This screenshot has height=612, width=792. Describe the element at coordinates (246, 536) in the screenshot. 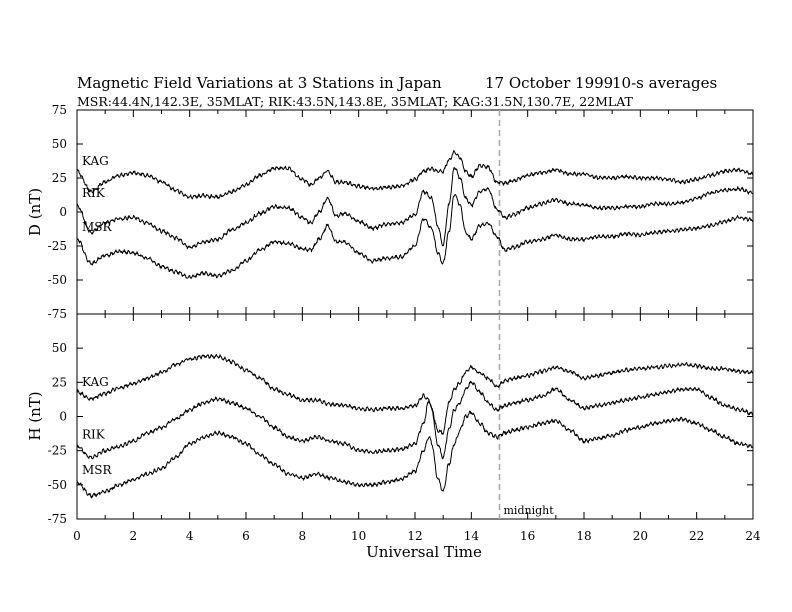

I see `x-tick-label: 6` at that location.